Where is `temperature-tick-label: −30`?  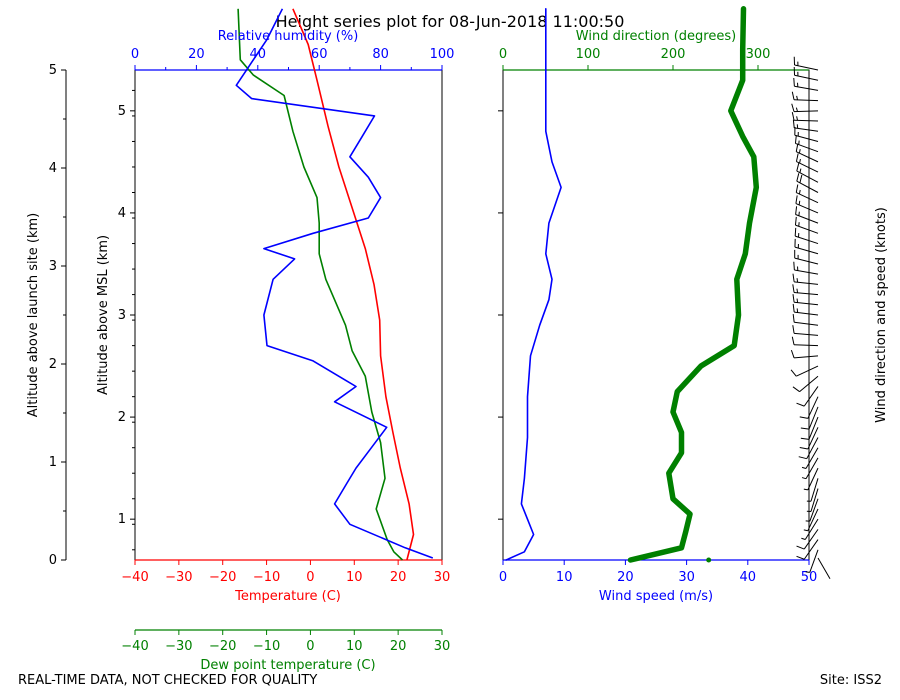
temperature-tick-label: −30 is located at coordinates (178, 577).